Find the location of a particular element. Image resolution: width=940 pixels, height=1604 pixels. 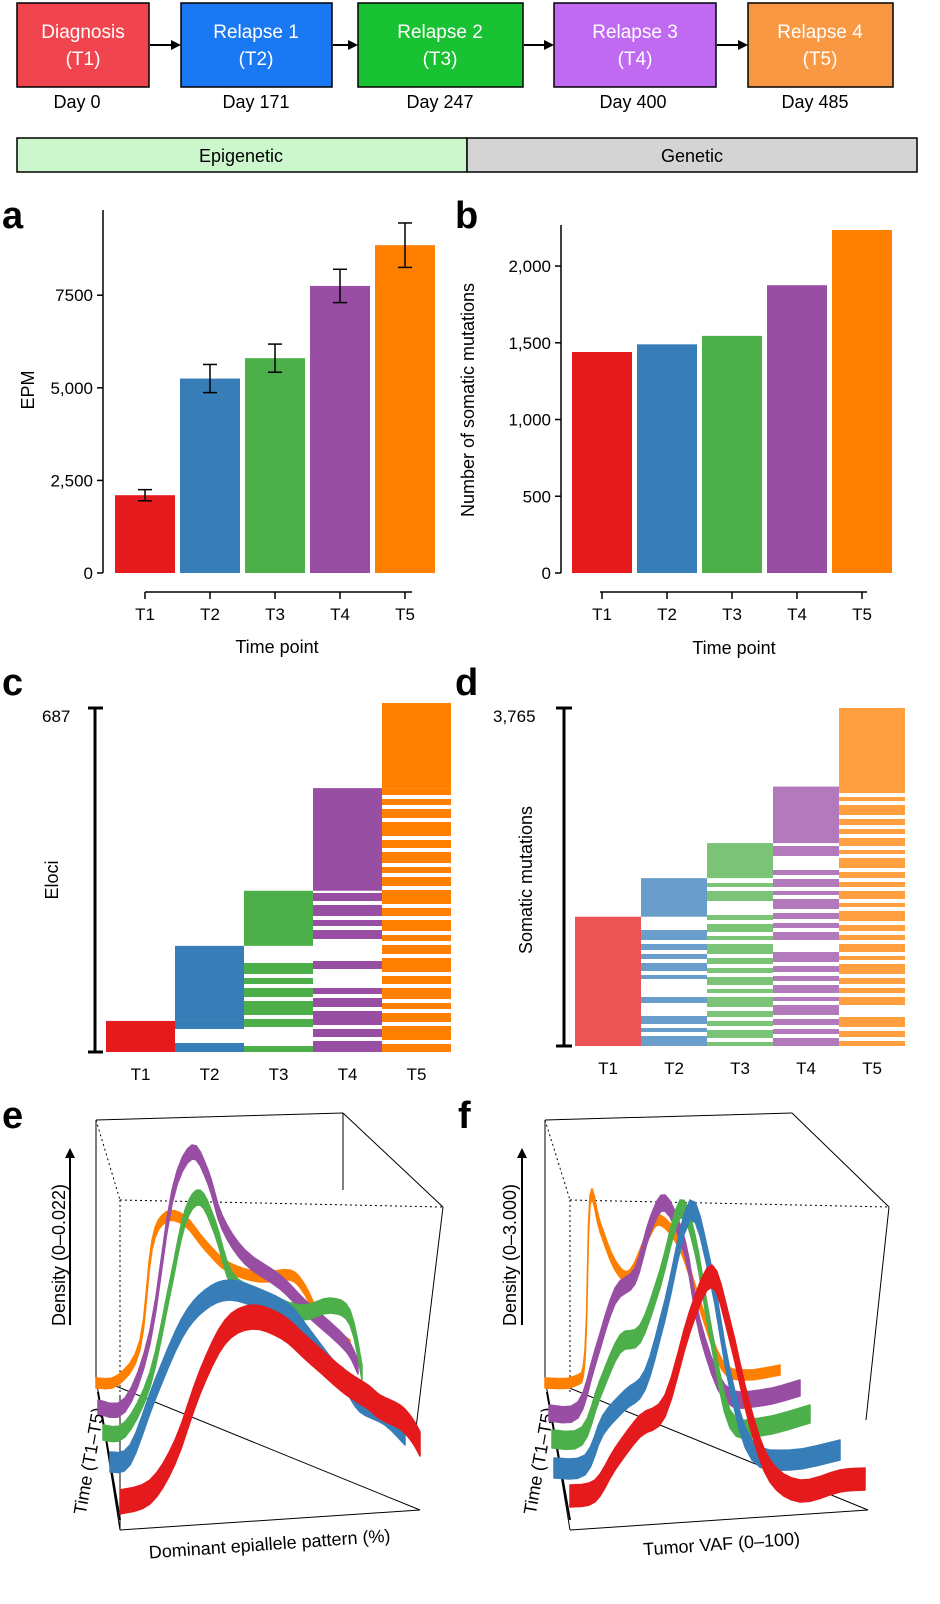

panel-c-loci-matrix: 687 Eloci T1 T2 T3 T4 T5 is located at coordinates (246, 893).